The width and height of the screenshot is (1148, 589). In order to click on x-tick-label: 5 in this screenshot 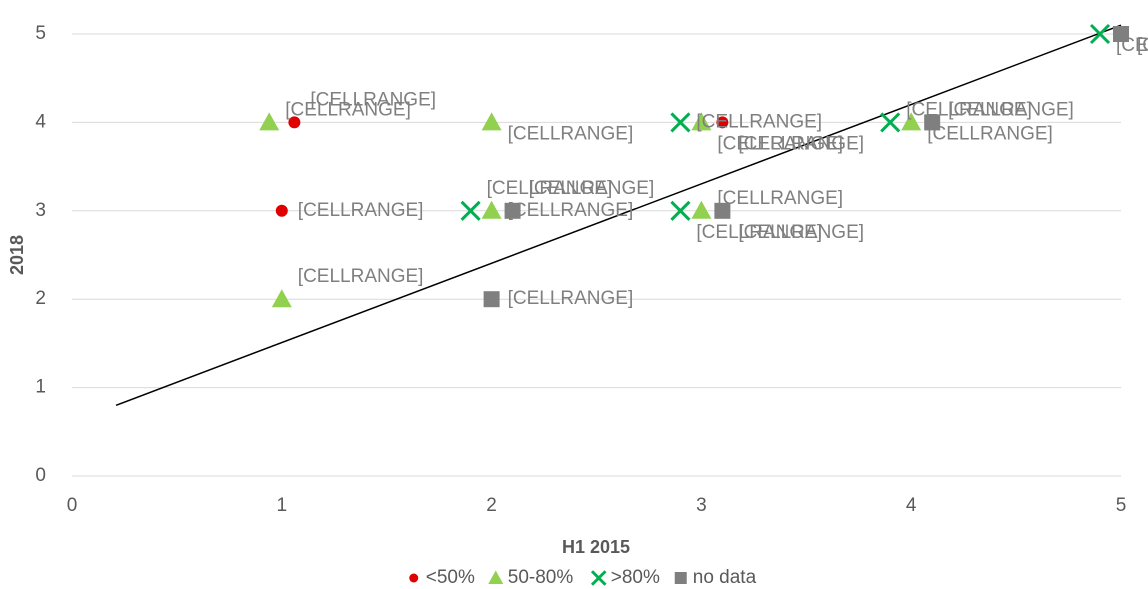, I will do `click(1121, 505)`.